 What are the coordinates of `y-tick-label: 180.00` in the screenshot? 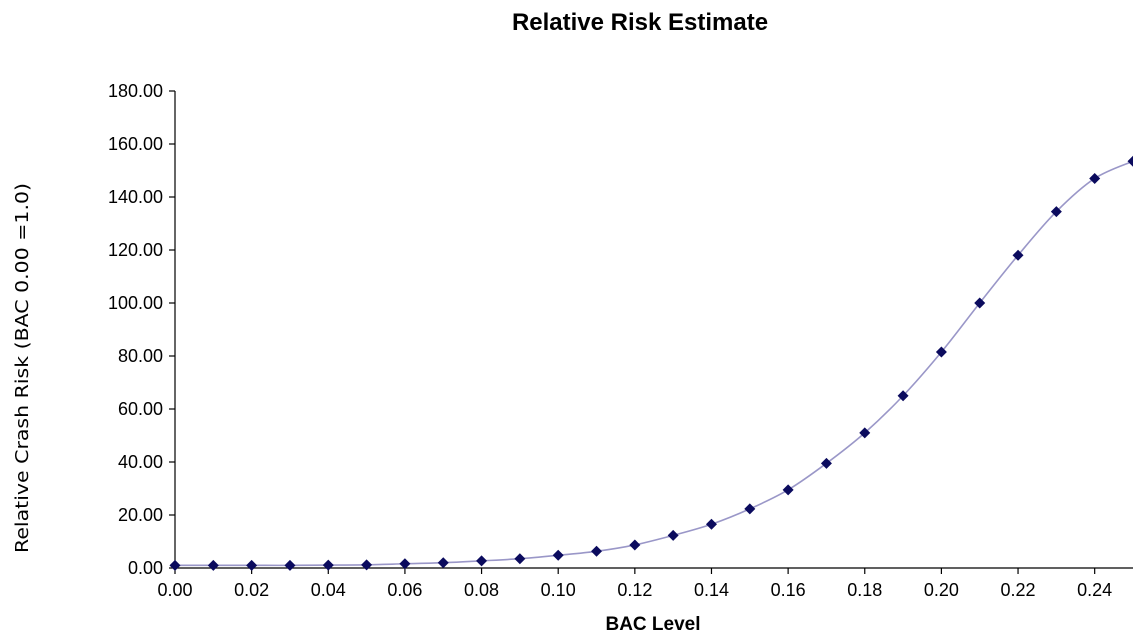 It's located at (135, 91).